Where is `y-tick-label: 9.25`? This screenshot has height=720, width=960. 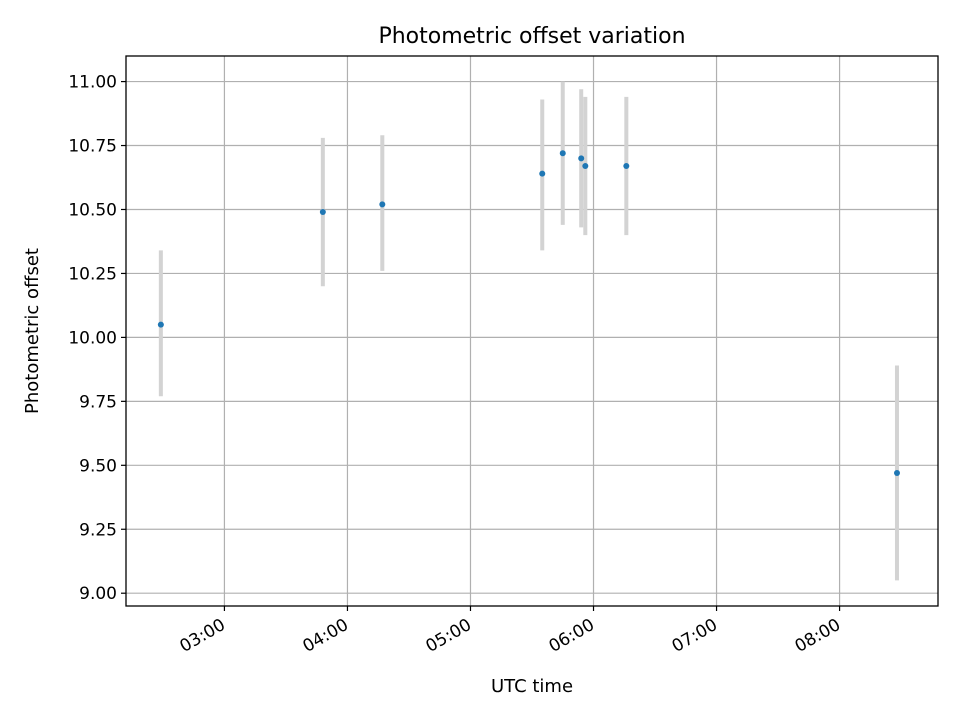 y-tick-label: 9.25 is located at coordinates (98, 530).